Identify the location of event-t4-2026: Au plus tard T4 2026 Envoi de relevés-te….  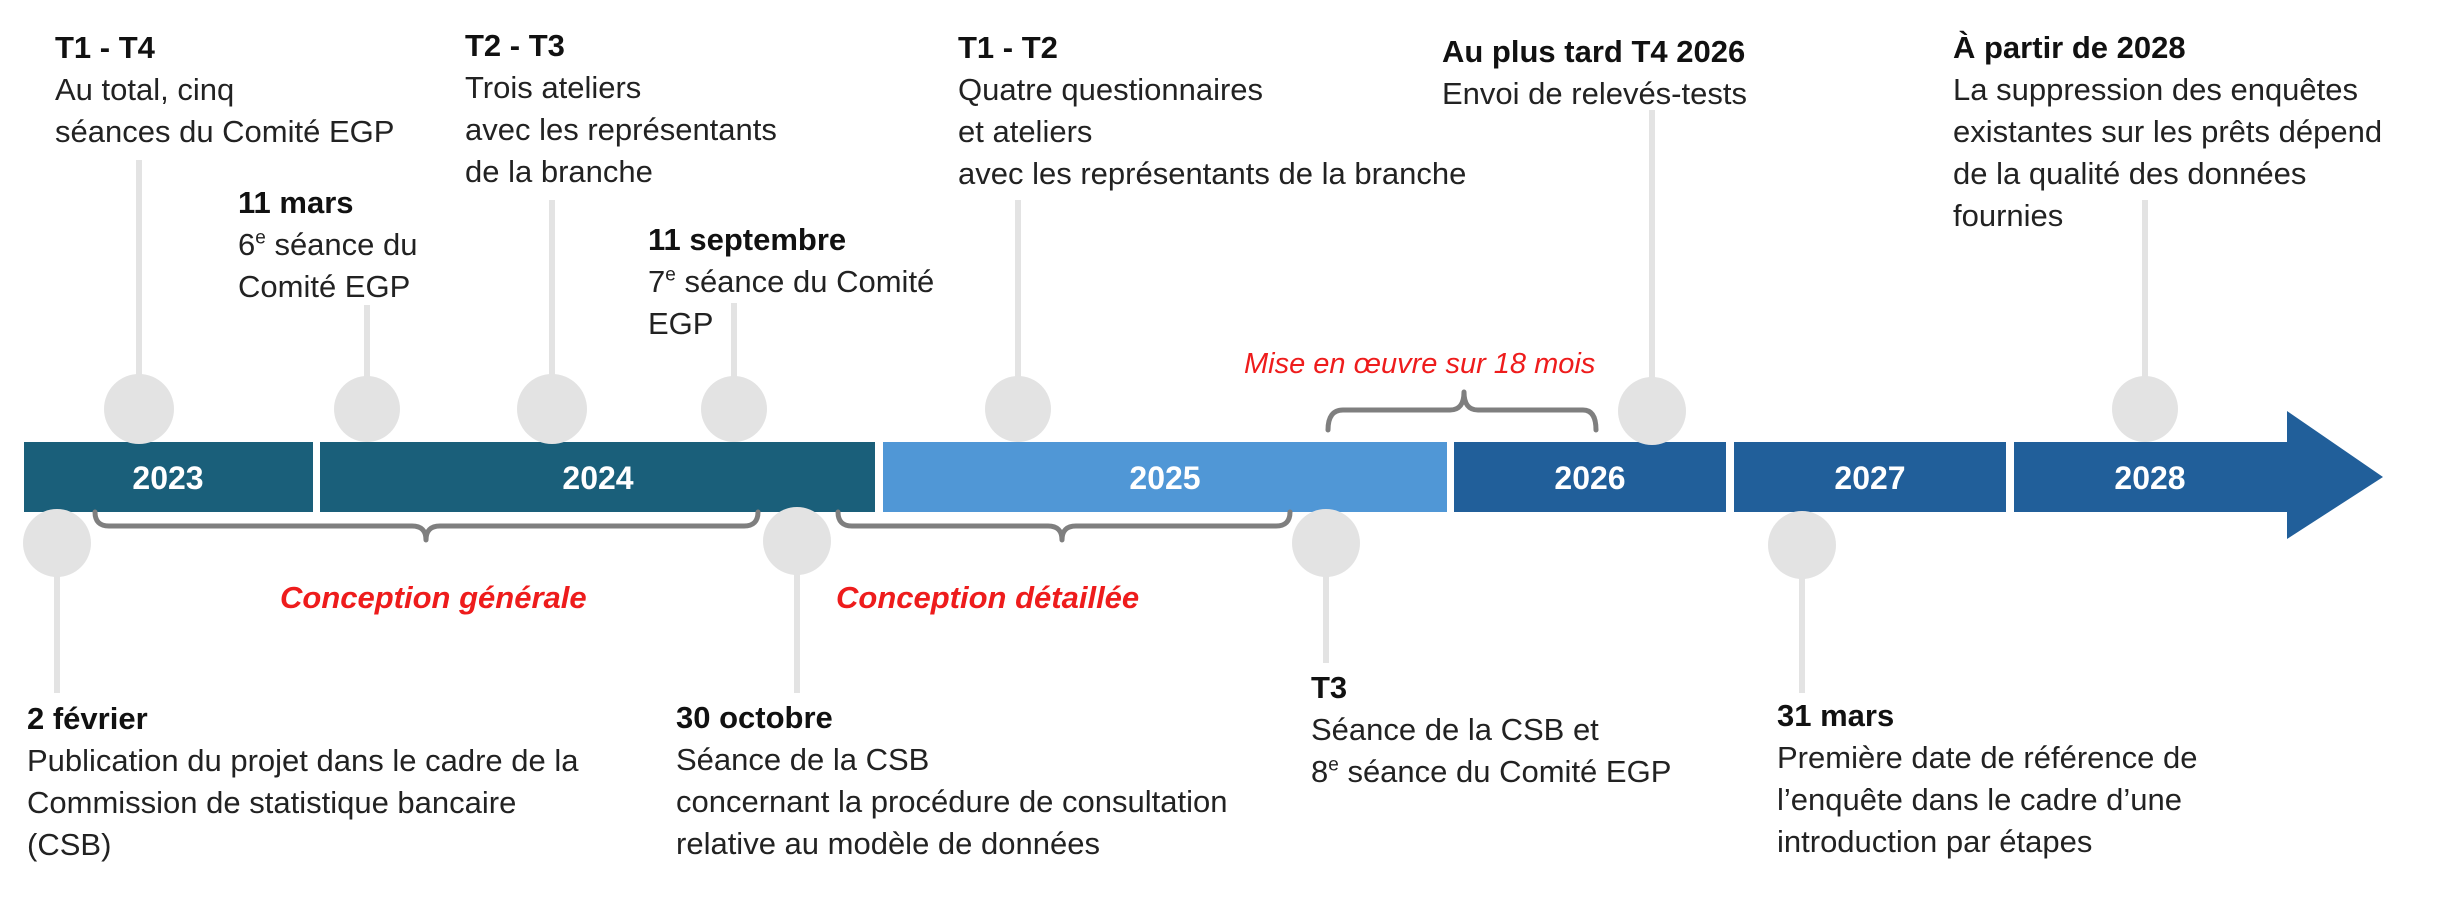
(1594, 73).